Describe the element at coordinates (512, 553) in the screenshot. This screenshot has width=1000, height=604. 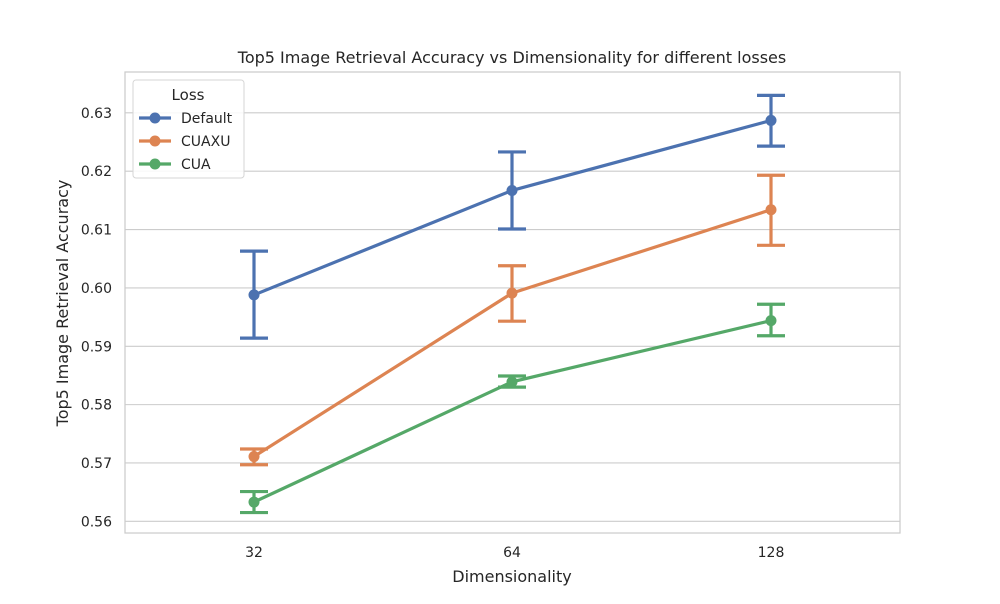
I see `x-tick-label: 64` at that location.